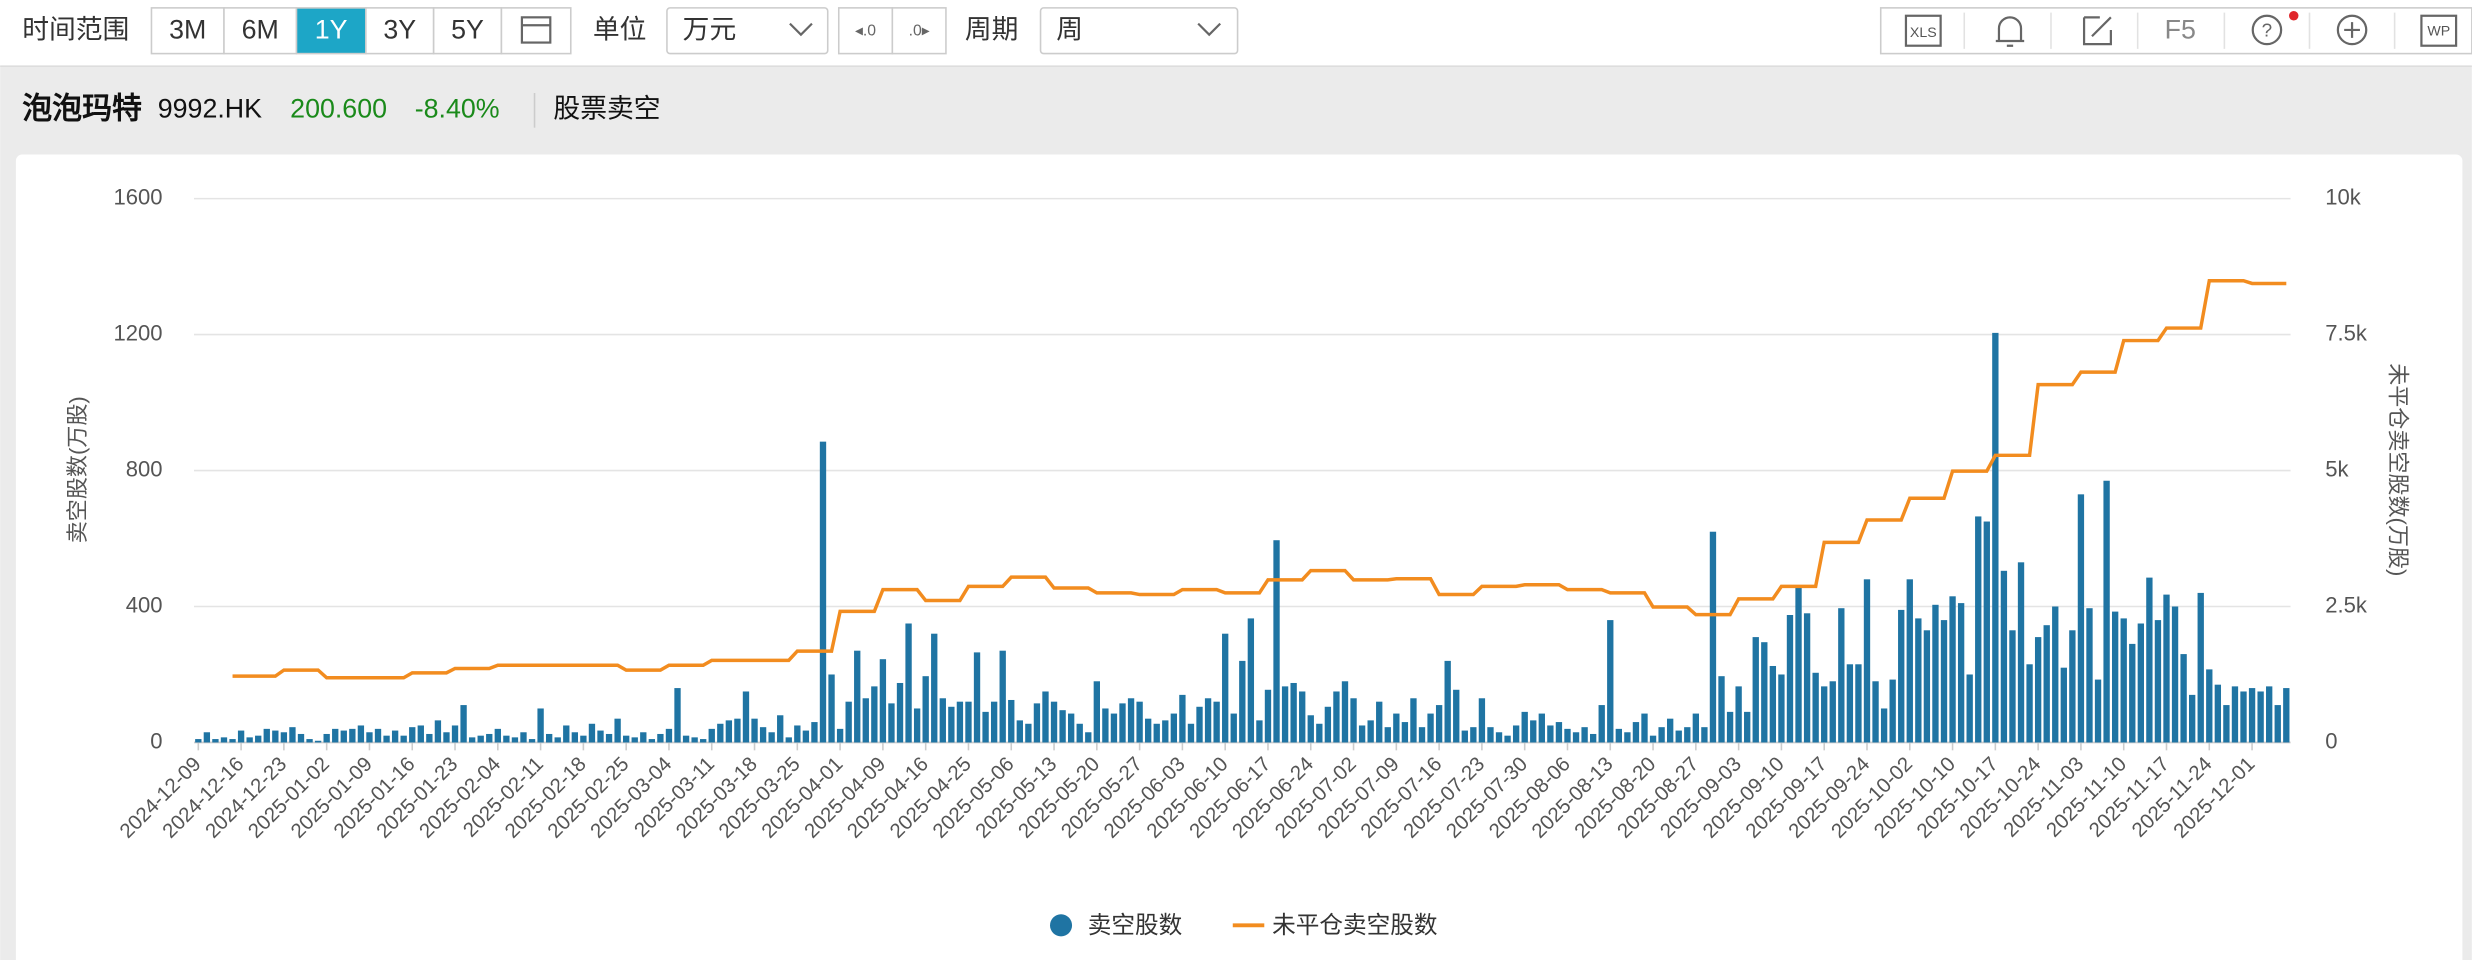 This screenshot has width=2472, height=960. What do you see at coordinates (137, 332) in the screenshot?
I see `y-tick-label: 1200` at bounding box center [137, 332].